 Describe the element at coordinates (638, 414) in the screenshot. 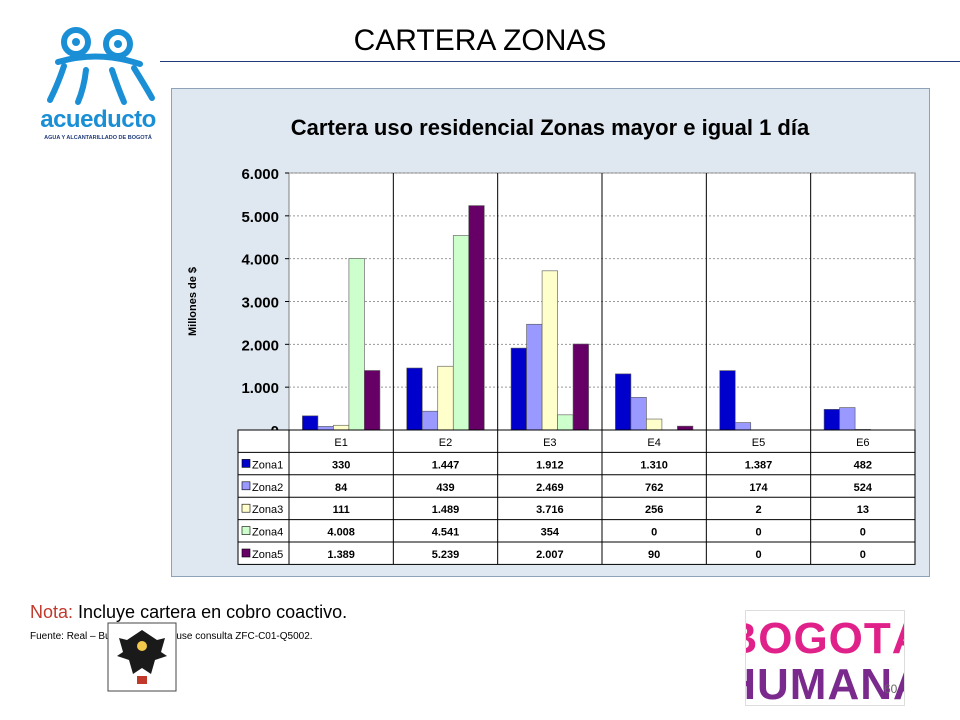

I see `bar-zona2-e4` at that location.